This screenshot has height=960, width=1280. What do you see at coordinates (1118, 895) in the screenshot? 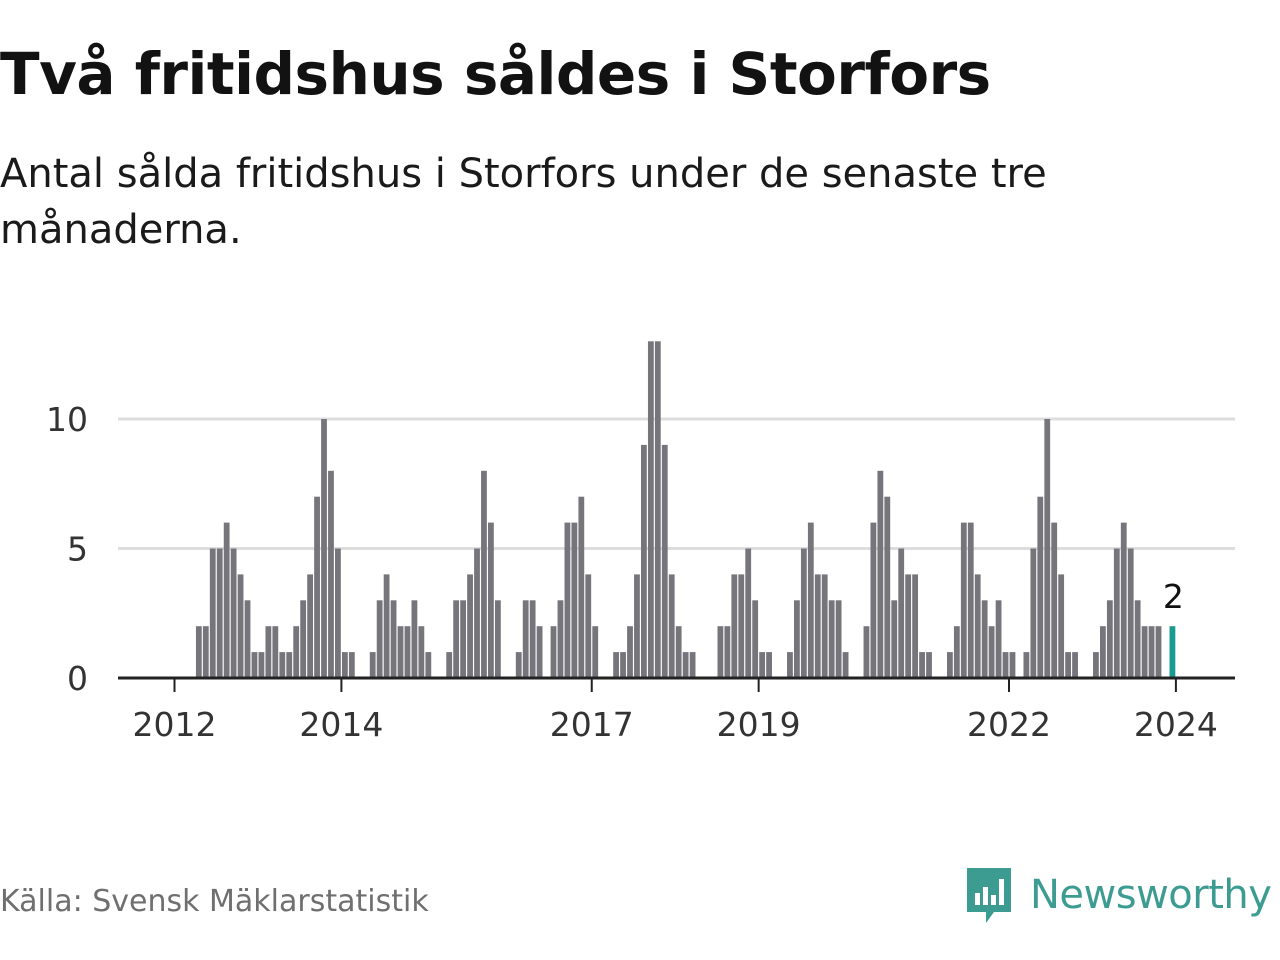
I see `brand-logo: Newsworthy` at bounding box center [1118, 895].